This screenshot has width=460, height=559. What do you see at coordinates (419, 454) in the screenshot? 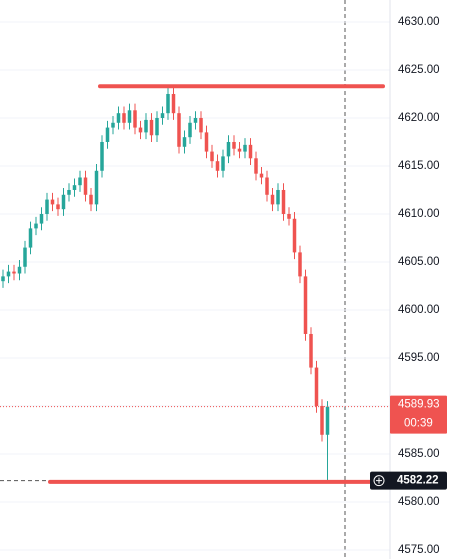
I see `y-tick-label: 4585.00` at bounding box center [419, 454].